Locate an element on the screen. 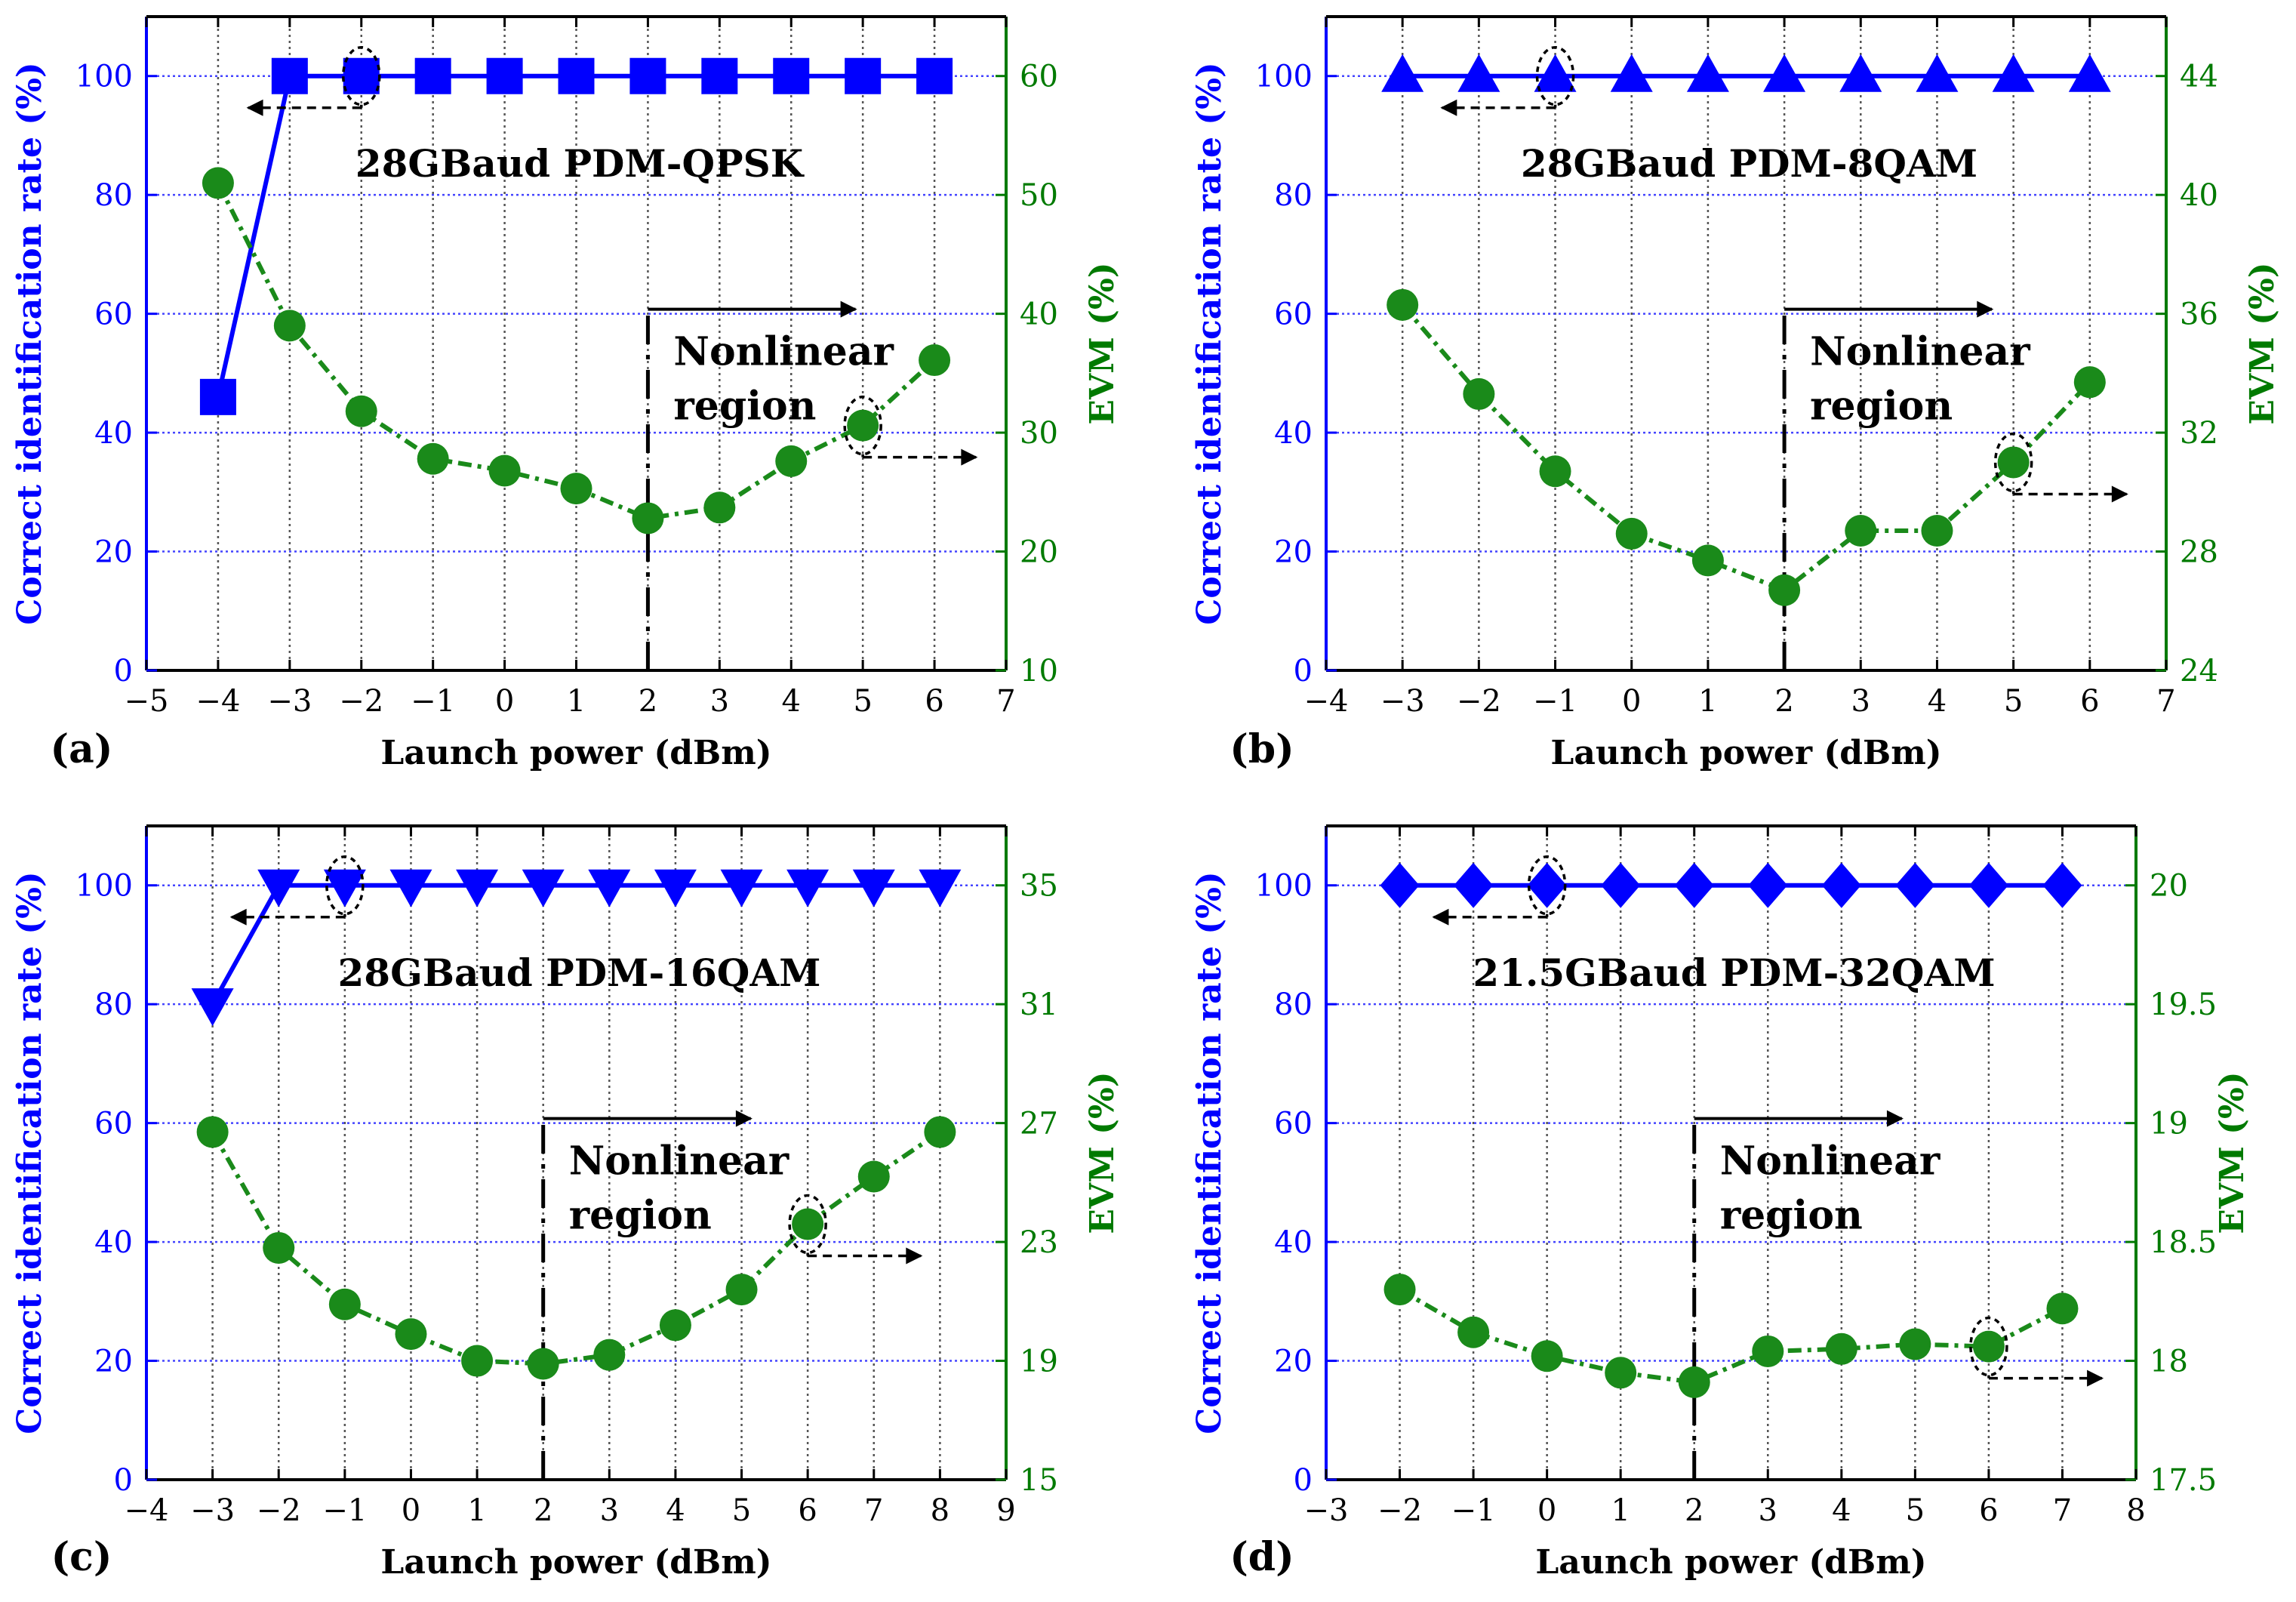 The width and height of the screenshot is (2296, 1602). y-right-tick-label: 23 is located at coordinates (1039, 1242).